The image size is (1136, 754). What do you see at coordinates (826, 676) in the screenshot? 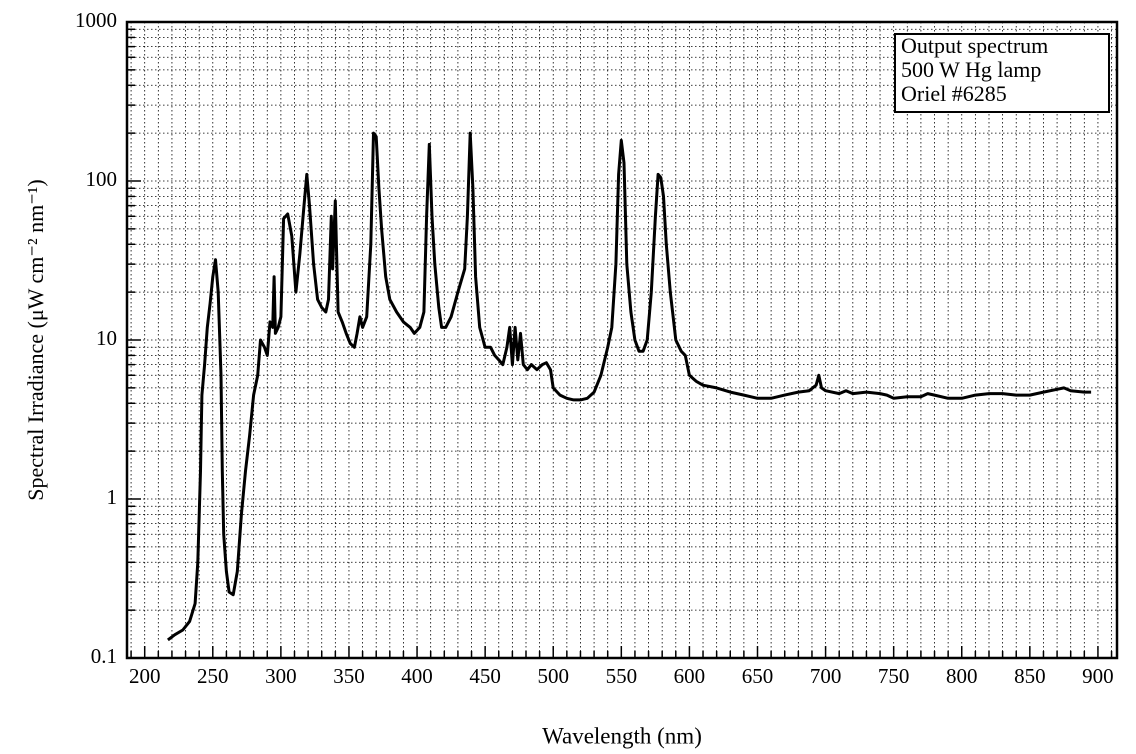
I see `x-tick-label: 700` at bounding box center [826, 676].